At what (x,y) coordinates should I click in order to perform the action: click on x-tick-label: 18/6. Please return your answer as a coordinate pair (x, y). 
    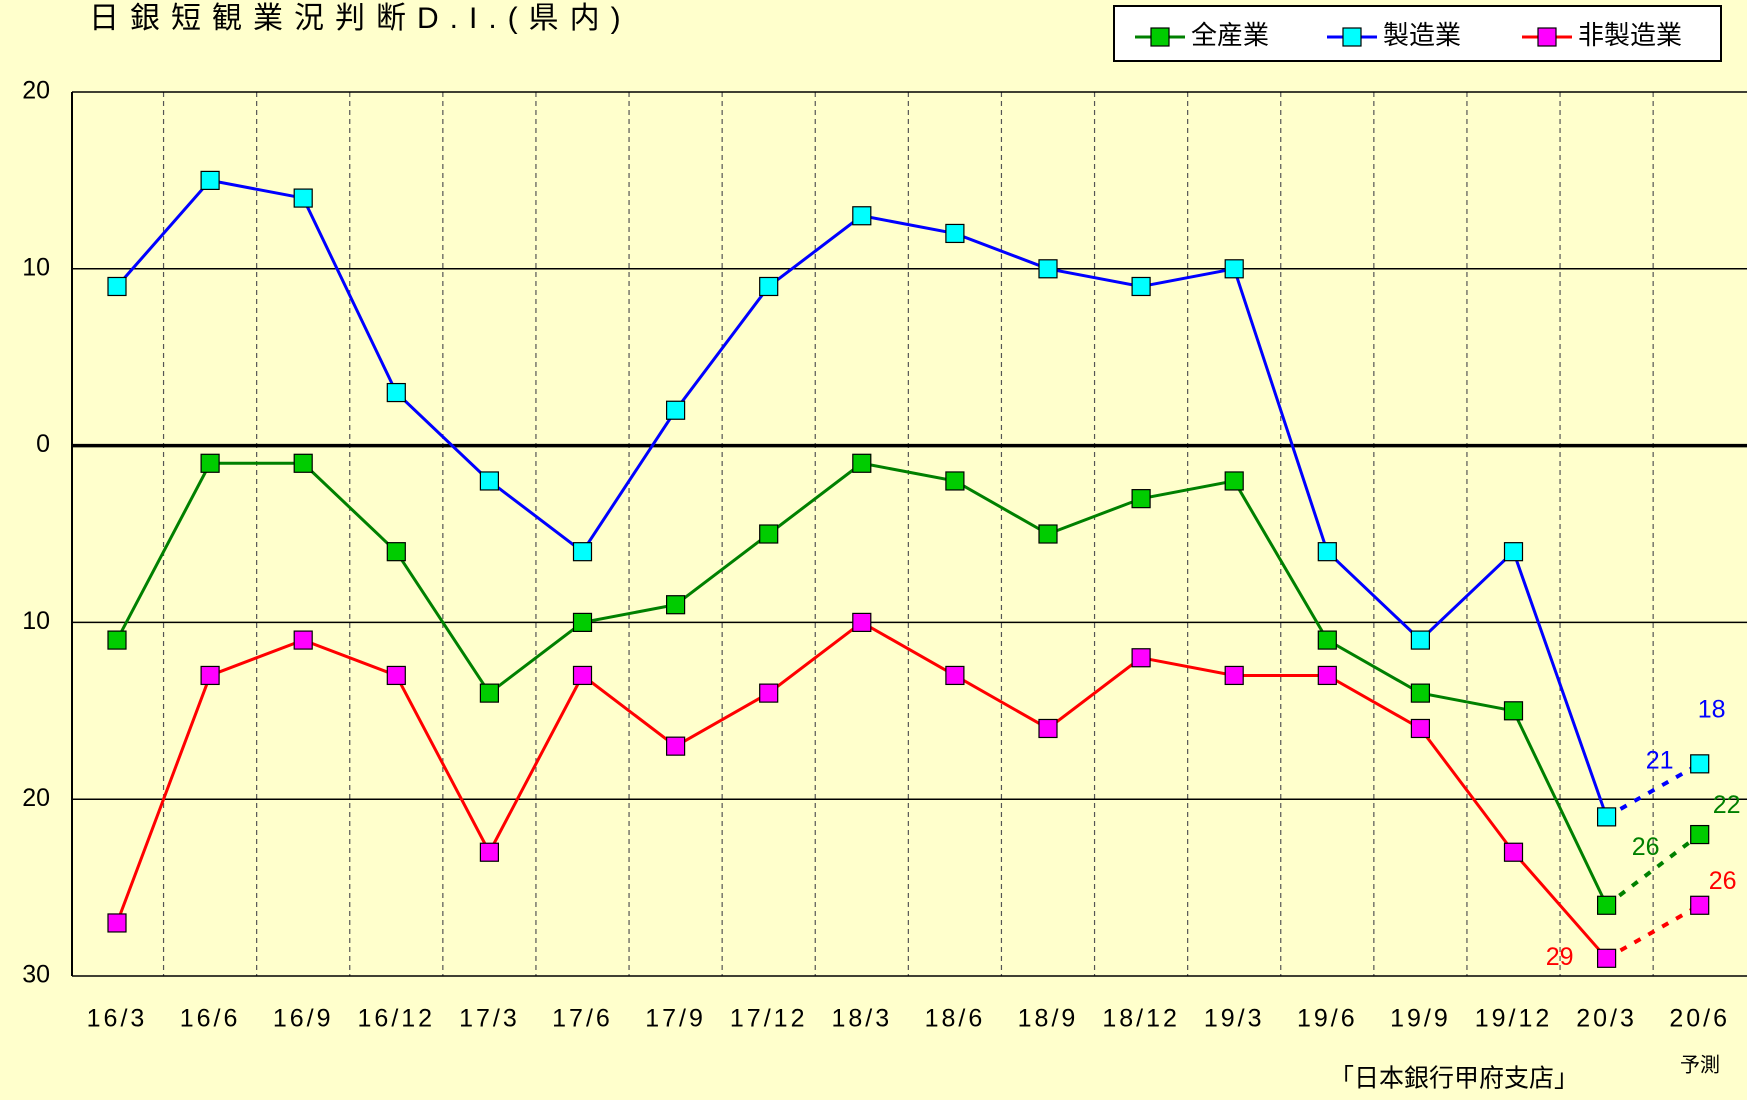
    Looking at the image, I should click on (955, 1019).